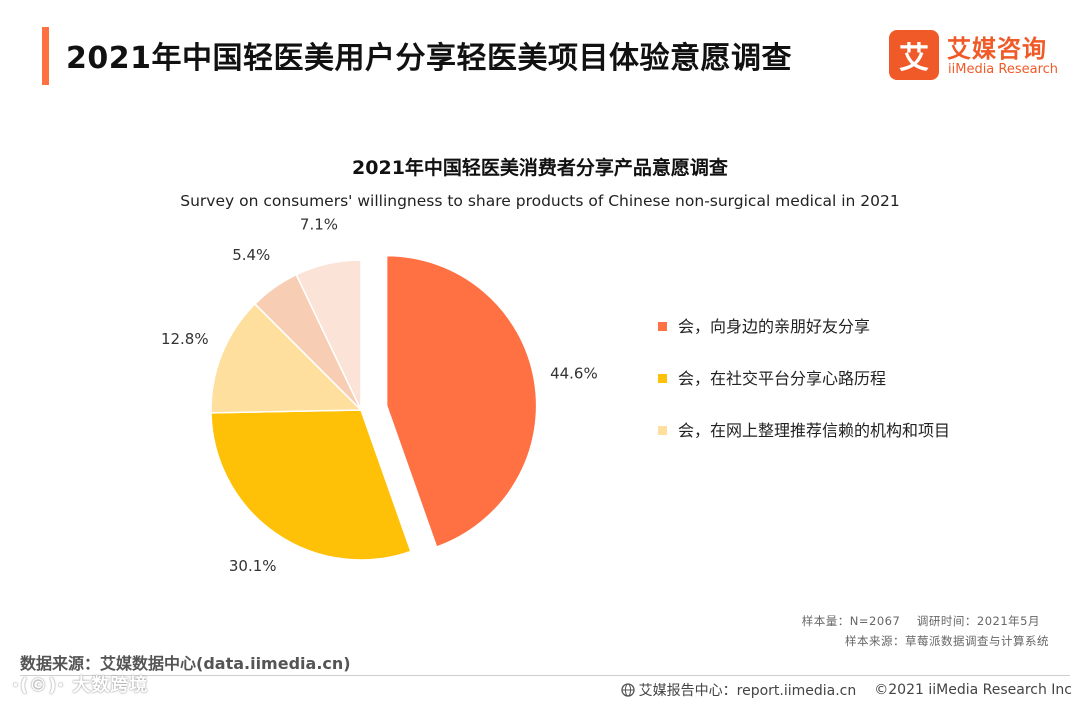 The width and height of the screenshot is (1080, 702). I want to click on slice-value-label: 44.6%, so click(574, 374).